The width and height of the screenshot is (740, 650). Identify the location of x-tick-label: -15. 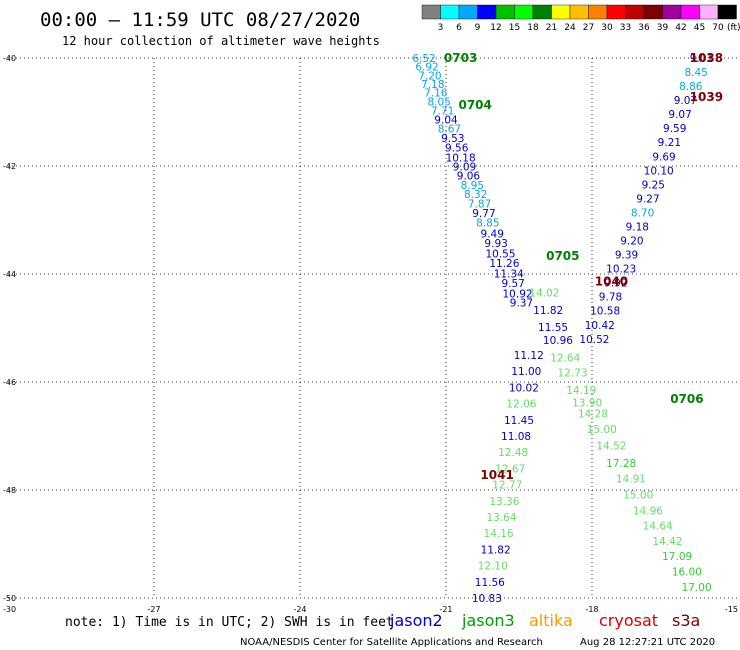
(731, 609).